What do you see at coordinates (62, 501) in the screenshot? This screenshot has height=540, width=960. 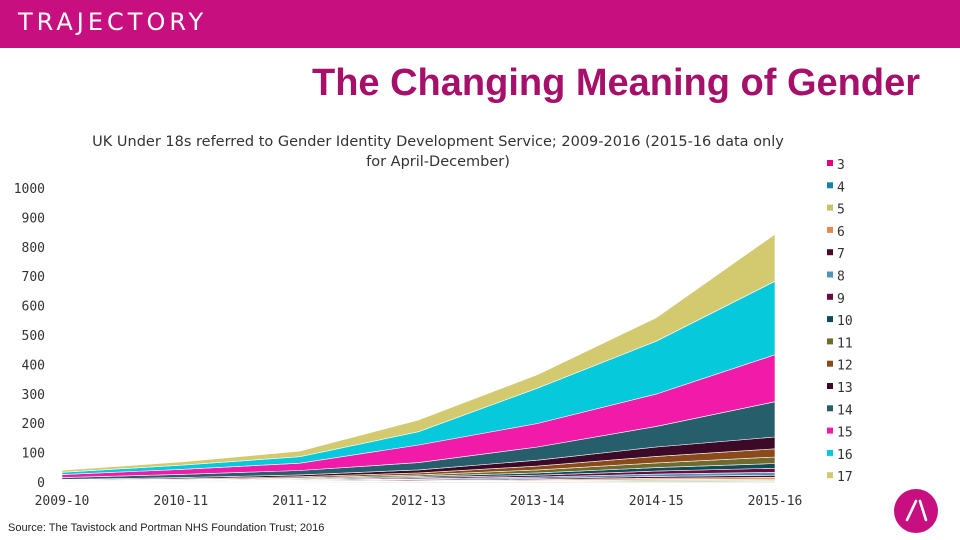 I see `x-tick-label: 2009-10` at bounding box center [62, 501].